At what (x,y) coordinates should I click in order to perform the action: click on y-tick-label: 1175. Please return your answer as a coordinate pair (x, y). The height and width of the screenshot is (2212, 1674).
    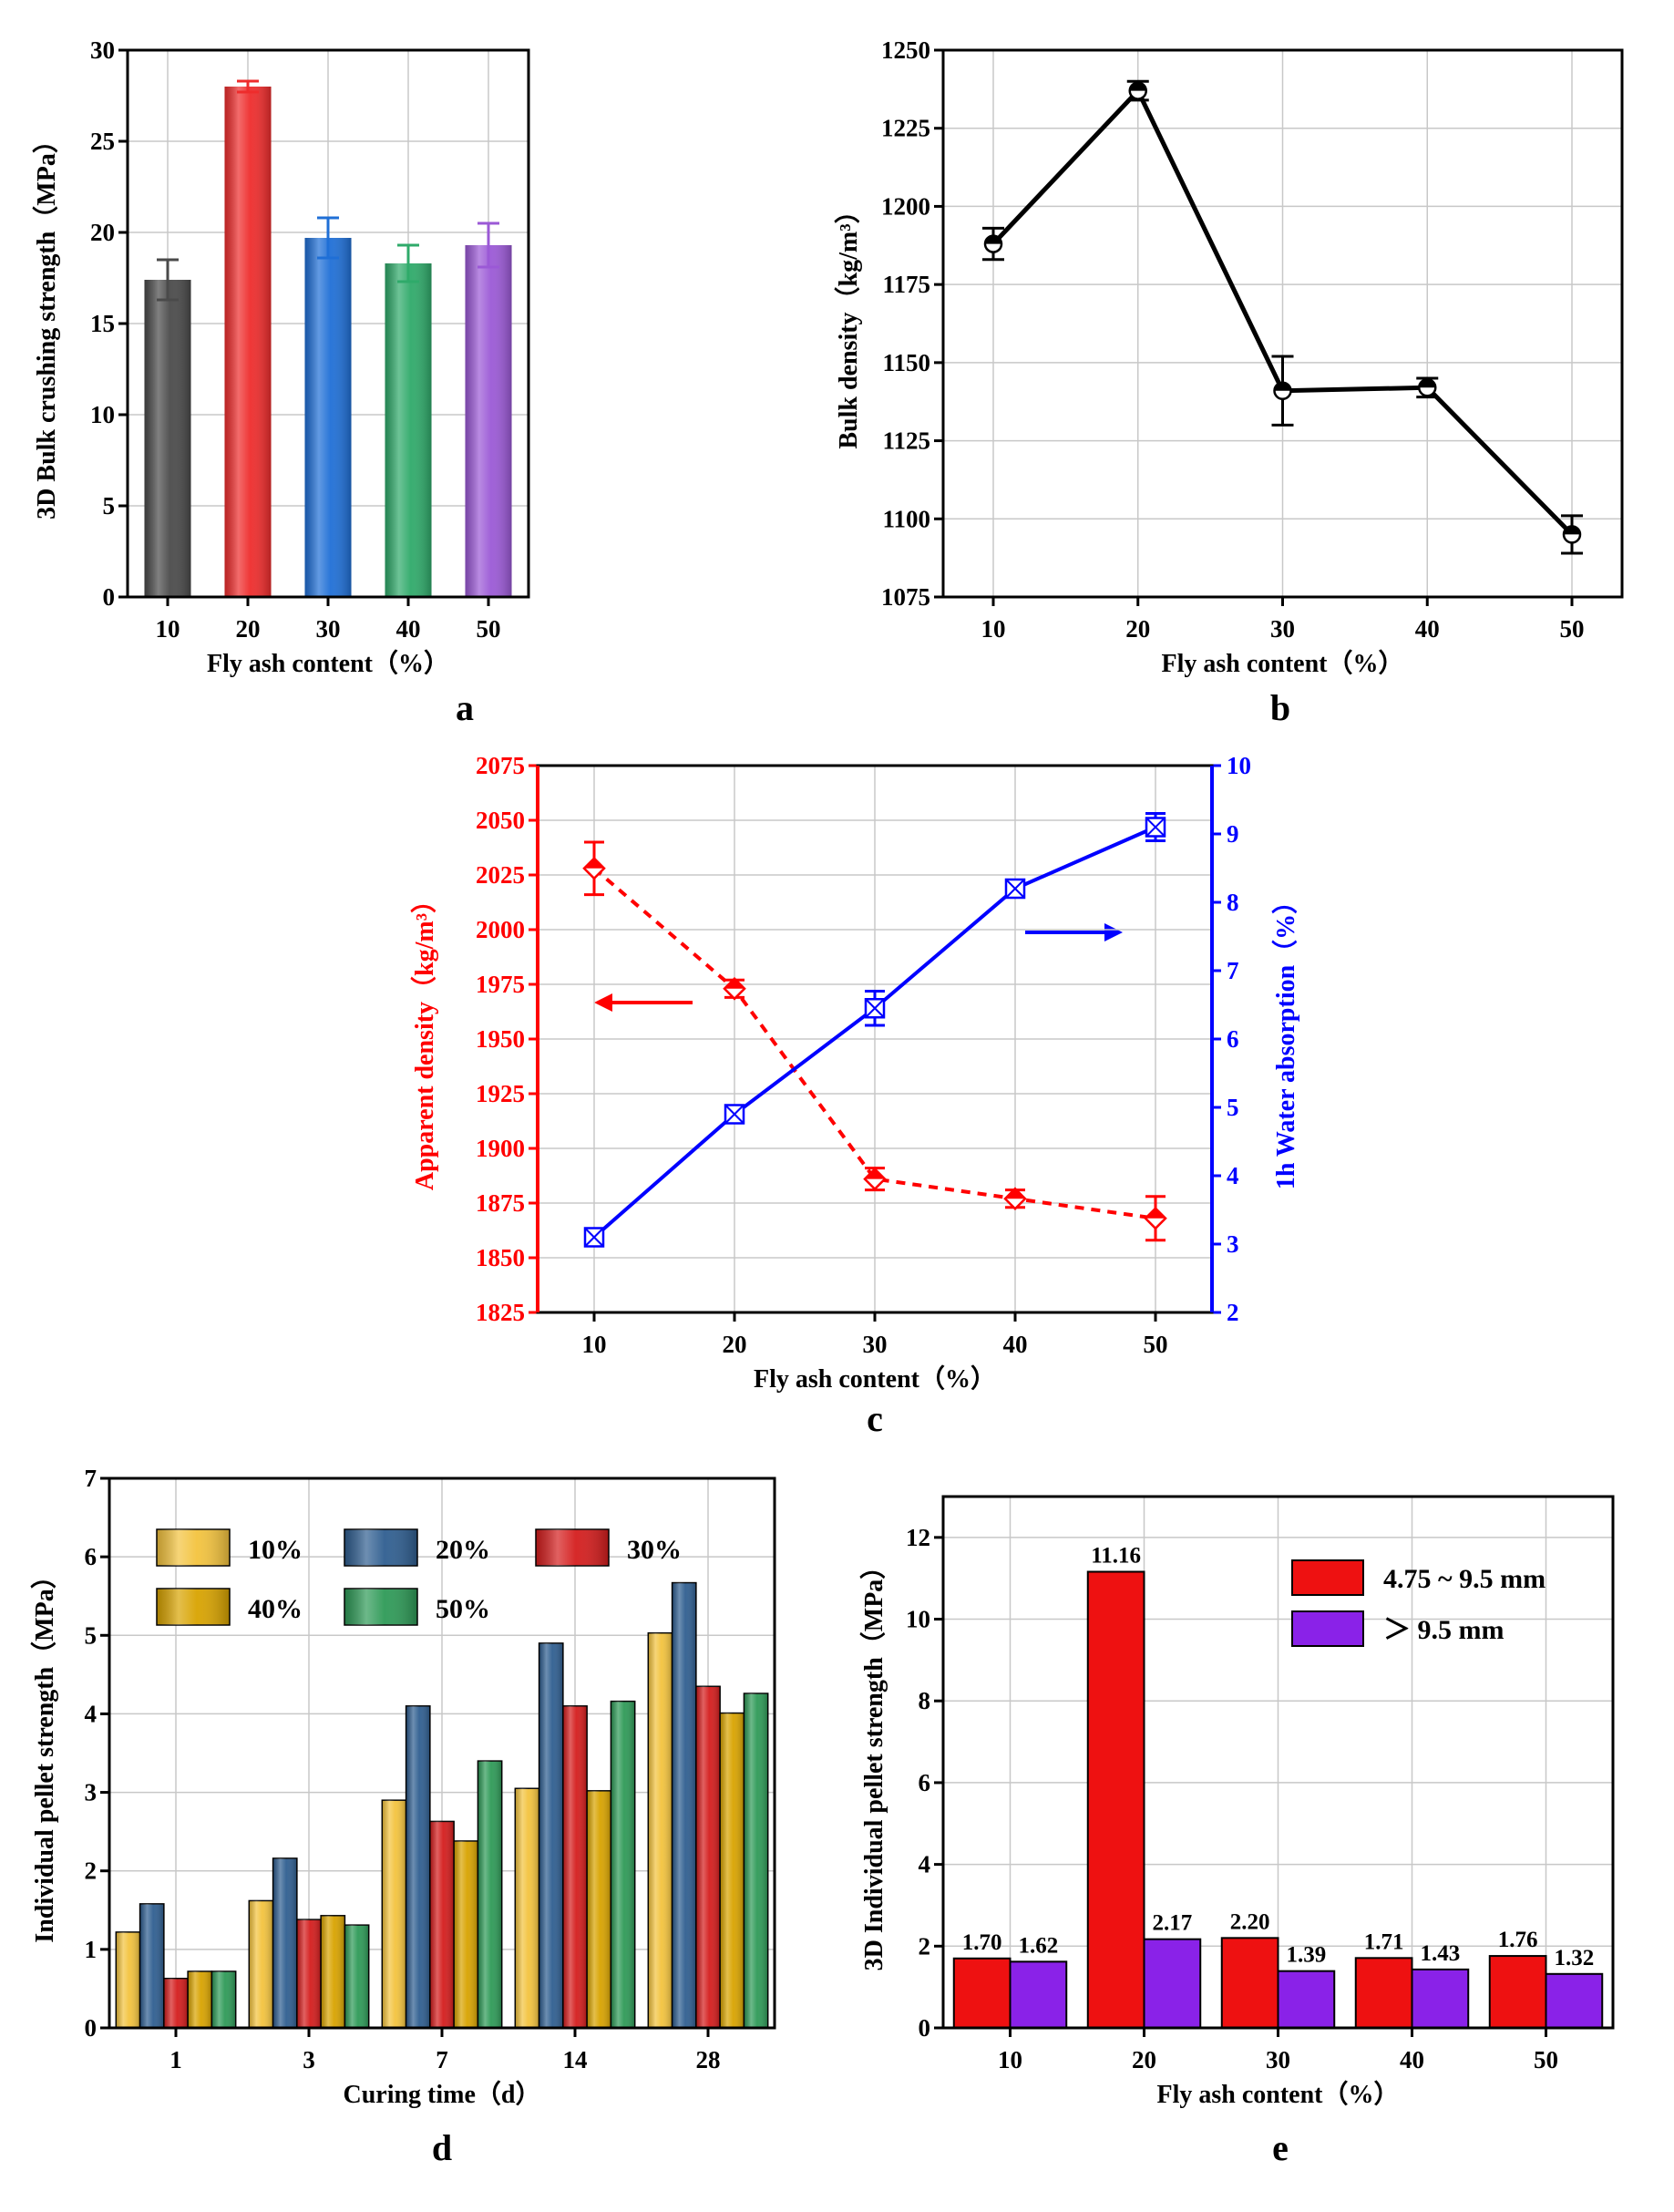
    Looking at the image, I should click on (906, 284).